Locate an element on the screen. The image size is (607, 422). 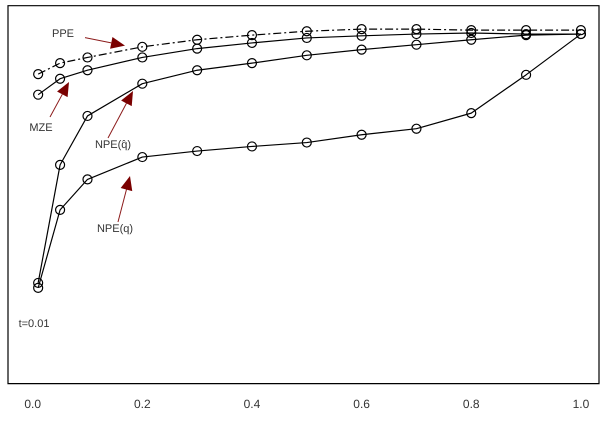
x-tick-label: 0.2 is located at coordinates (142, 404).